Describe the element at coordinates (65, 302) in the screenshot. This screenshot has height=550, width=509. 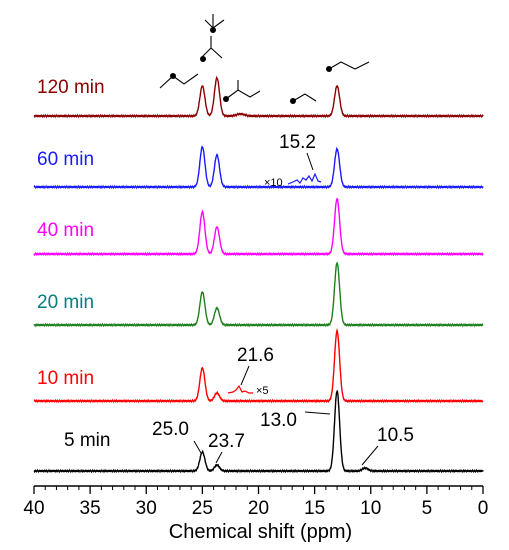
I see `series-label: 20 min` at that location.